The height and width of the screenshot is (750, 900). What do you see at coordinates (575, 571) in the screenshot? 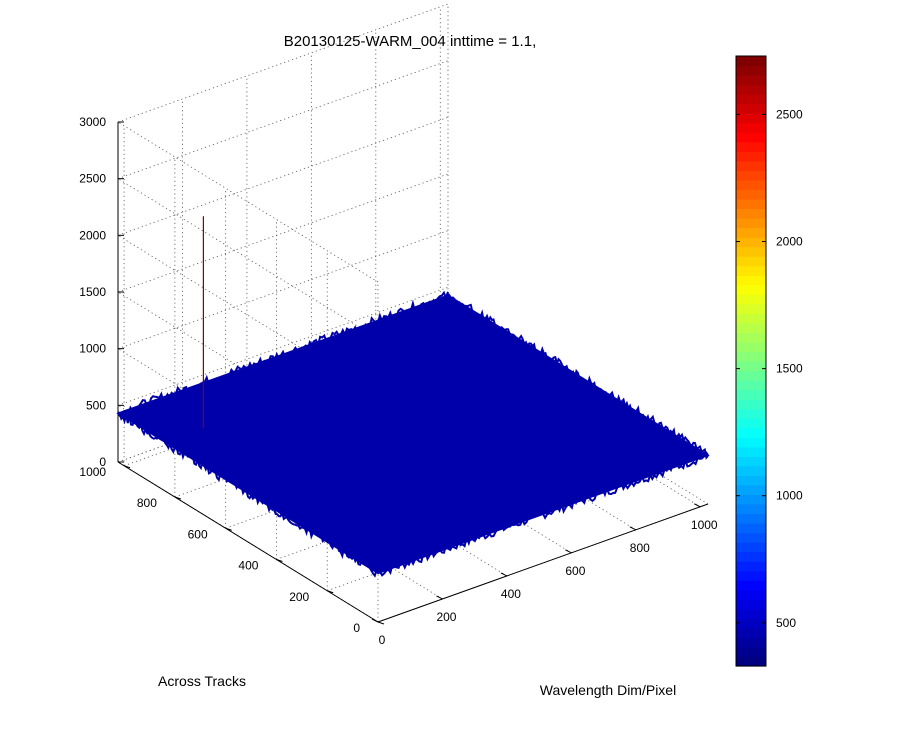
I see `x-tick-label: 600` at bounding box center [575, 571].